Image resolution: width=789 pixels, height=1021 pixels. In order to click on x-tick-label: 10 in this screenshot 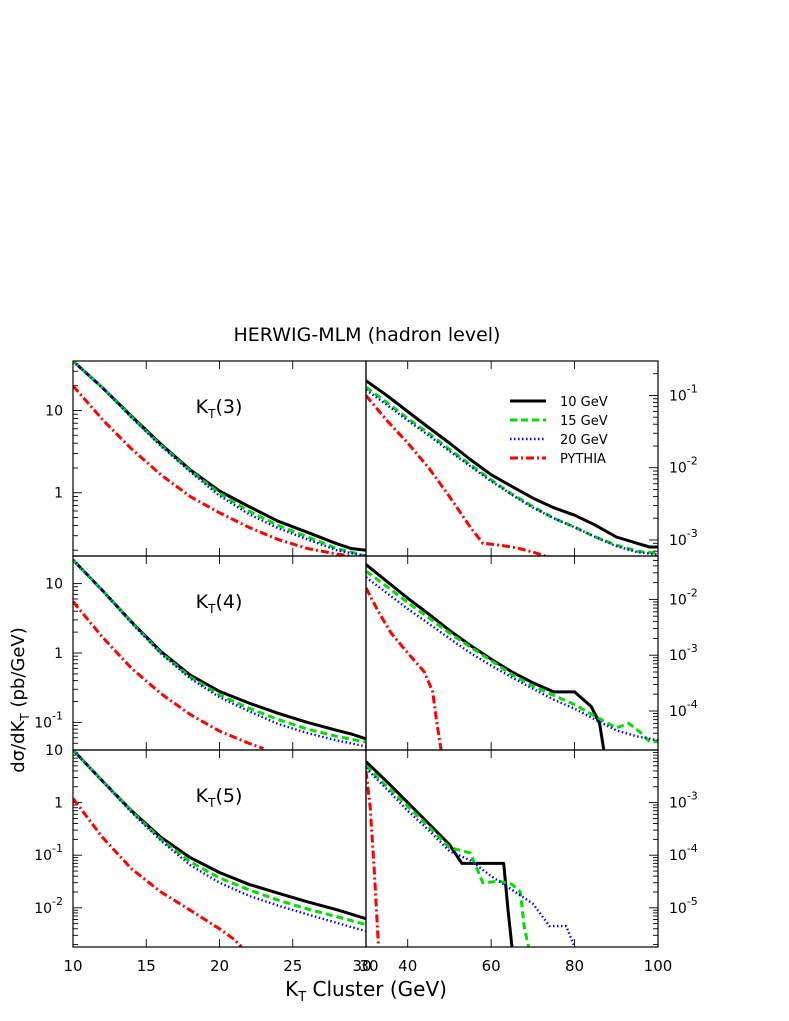, I will do `click(72, 966)`.